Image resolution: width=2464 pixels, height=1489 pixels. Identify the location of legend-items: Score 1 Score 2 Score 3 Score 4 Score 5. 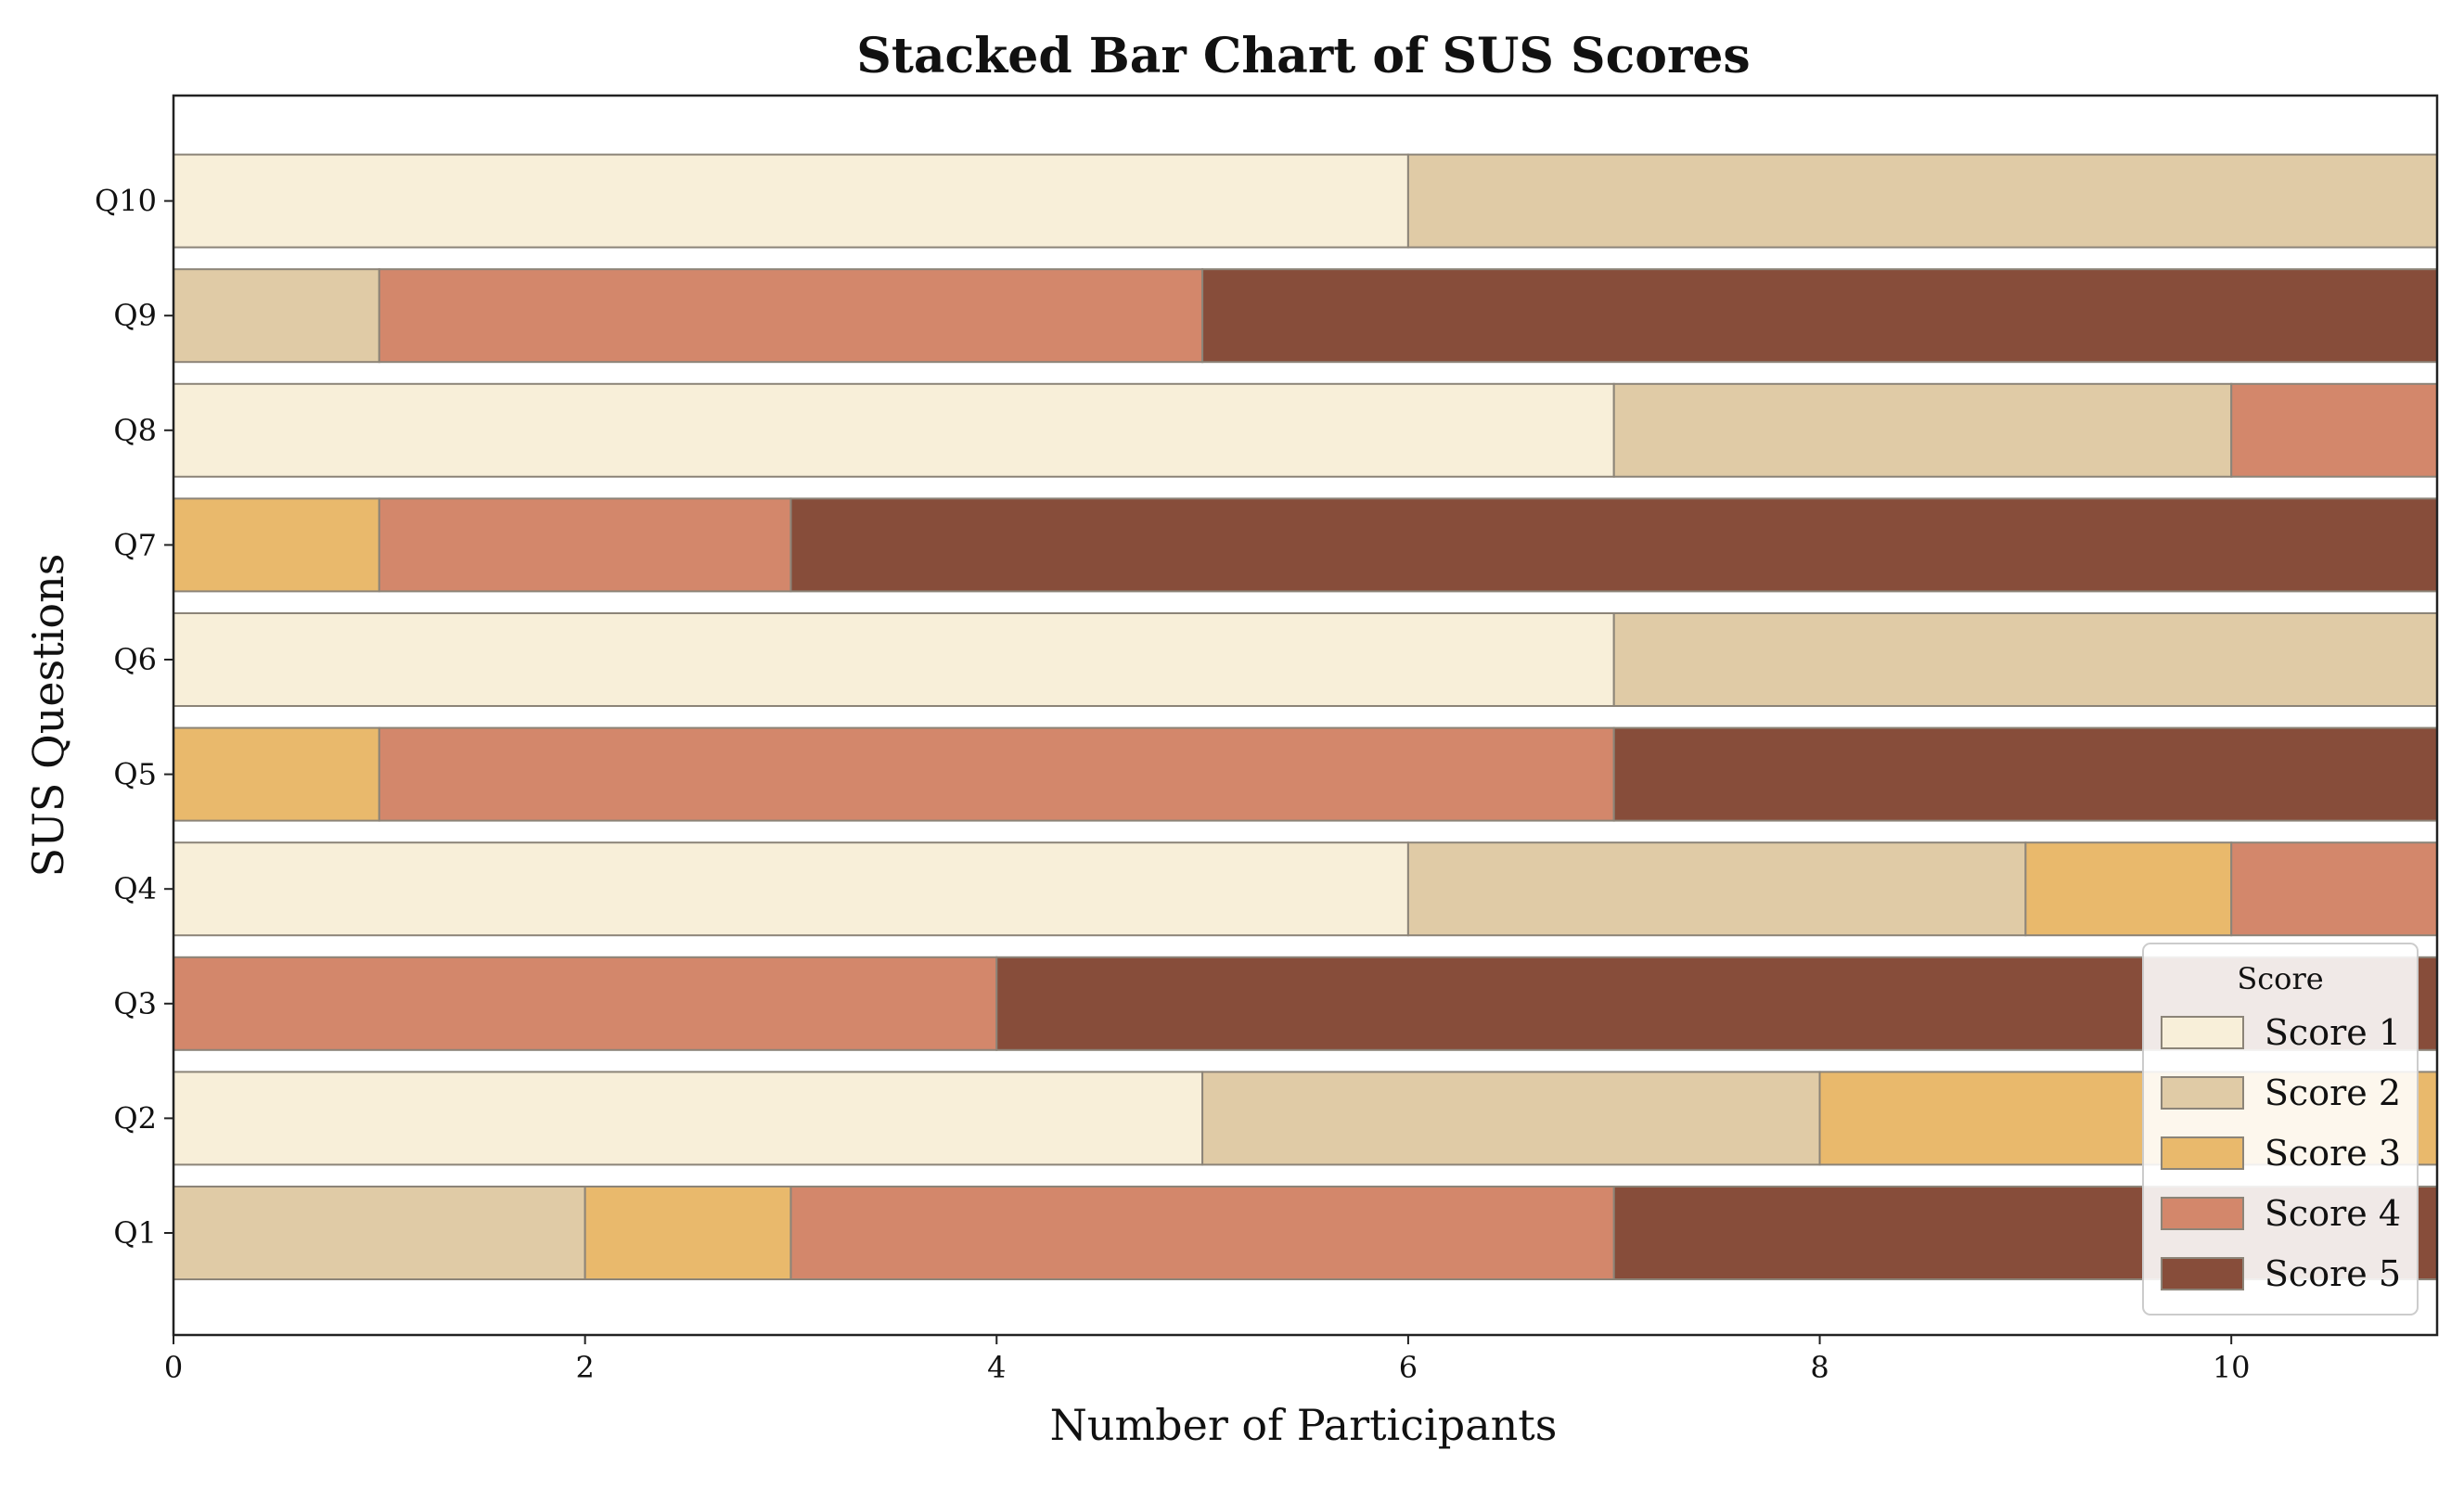
(2281, 1153).